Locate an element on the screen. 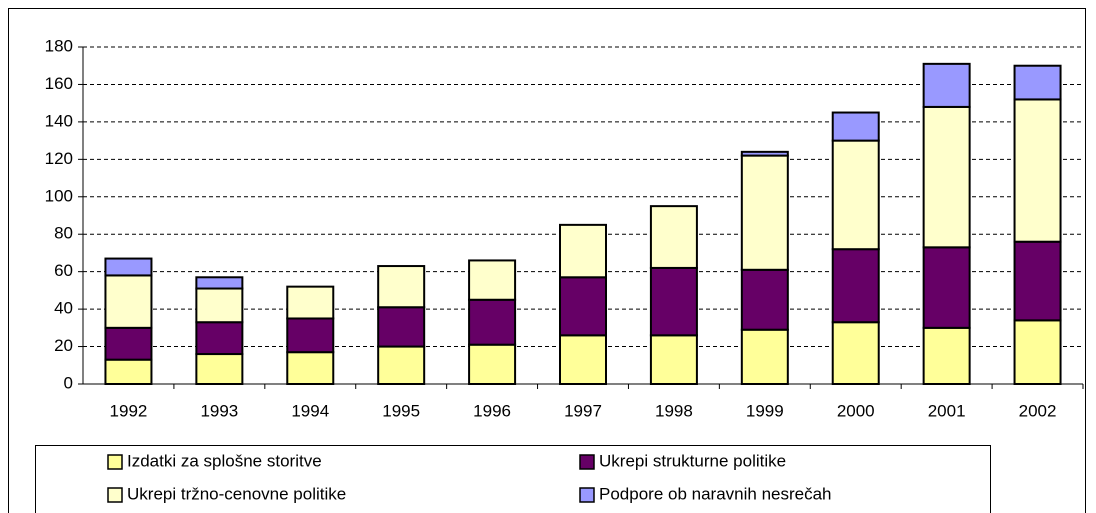 The width and height of the screenshot is (1096, 513). x-tick-label: 2002 is located at coordinates (1038, 410).